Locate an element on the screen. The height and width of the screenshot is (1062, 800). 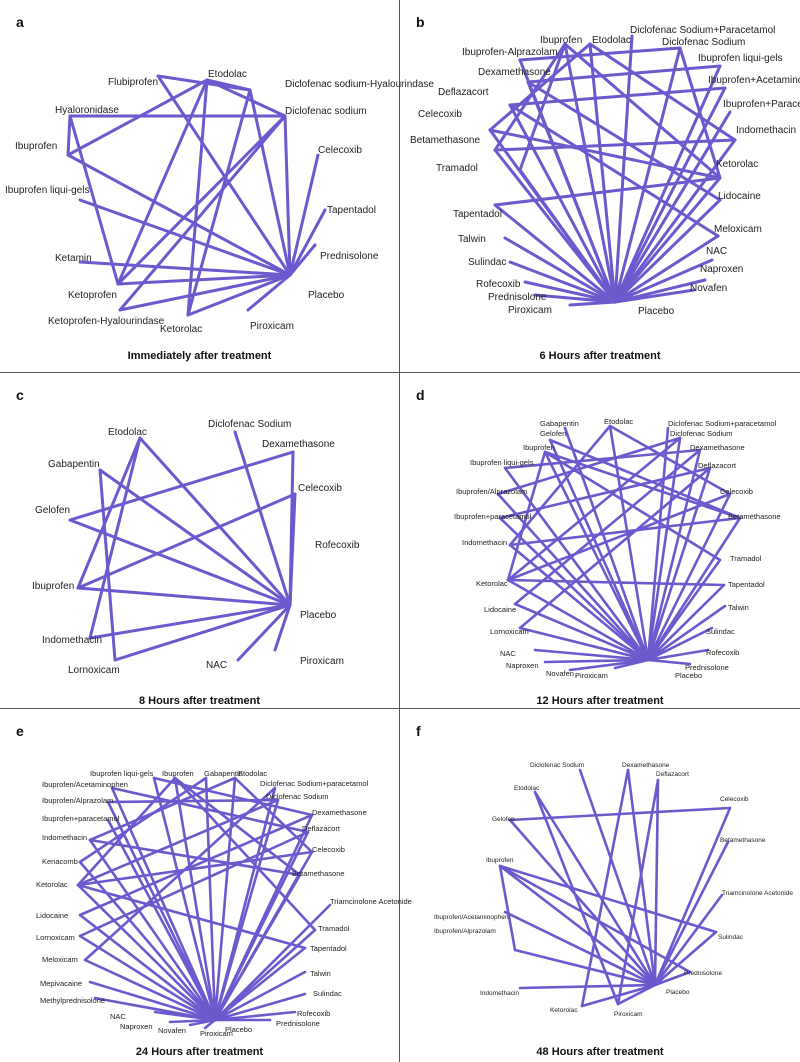
edge-Diclofenac sodium-Hyalourindase-to-Placebo is located at coordinates (270, 182).